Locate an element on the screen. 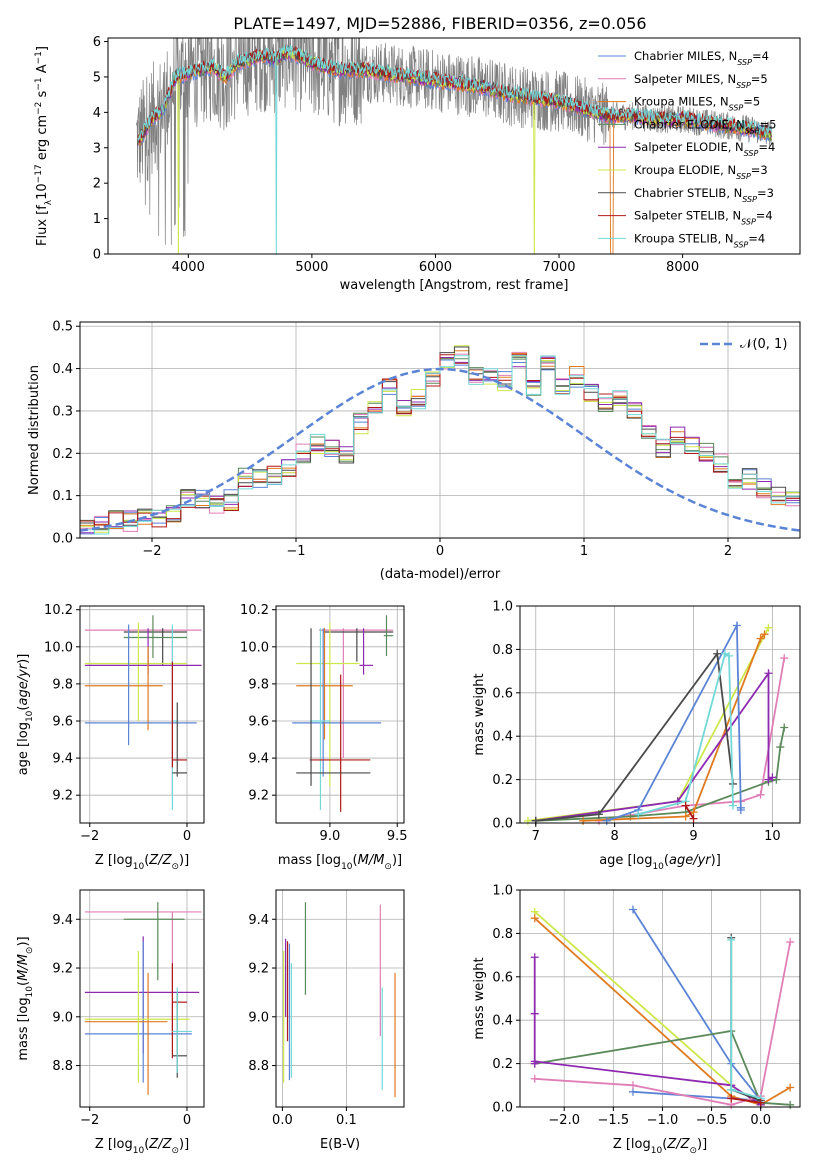  x-tick-label: 9.5 is located at coordinates (397, 836).